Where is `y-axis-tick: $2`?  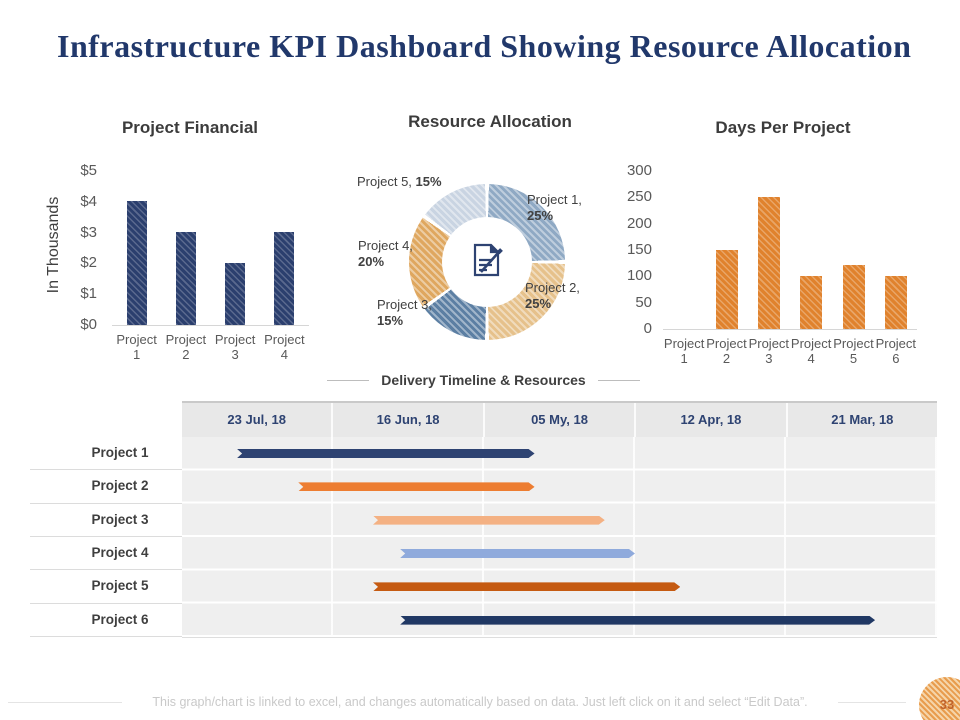 y-axis-tick: $2 is located at coordinates (88, 263).